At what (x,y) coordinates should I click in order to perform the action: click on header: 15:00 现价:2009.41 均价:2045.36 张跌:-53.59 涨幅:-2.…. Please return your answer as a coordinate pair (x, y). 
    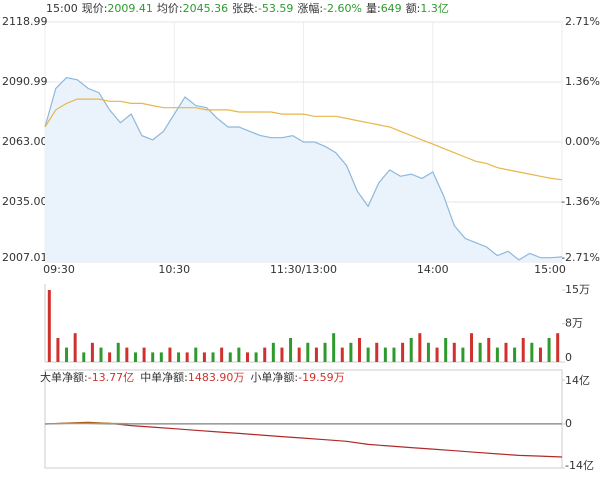
    Looking at the image, I should click on (247, 8).